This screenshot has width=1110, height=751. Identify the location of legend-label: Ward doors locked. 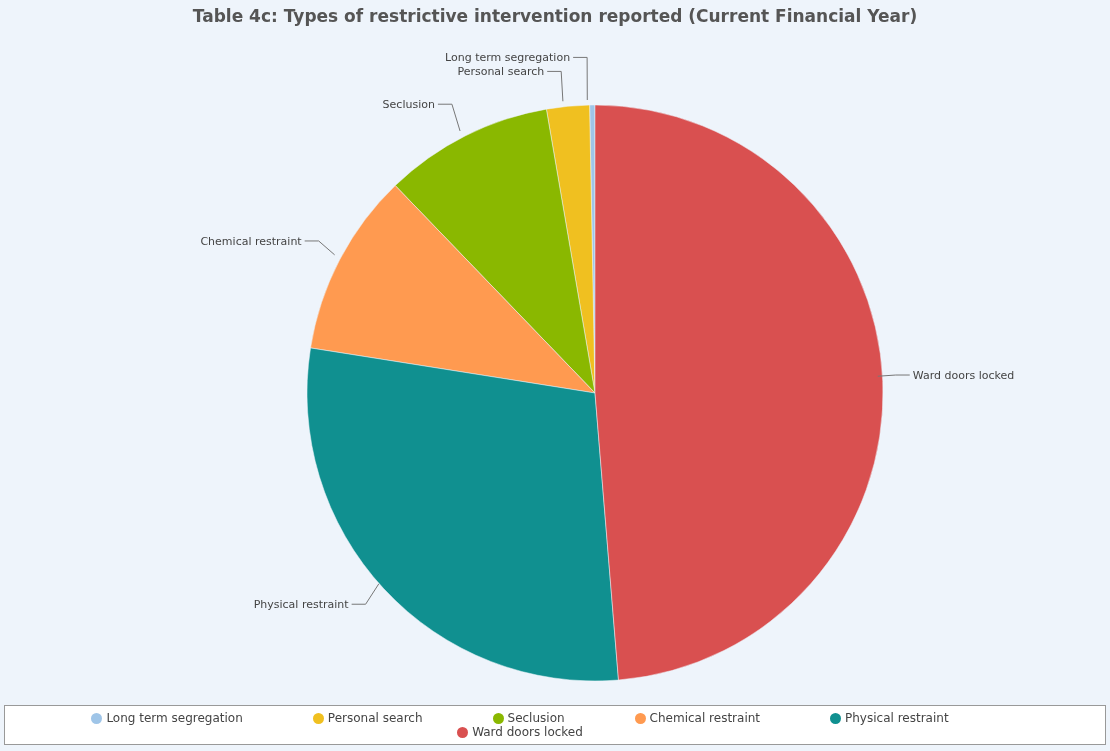
(527, 732).